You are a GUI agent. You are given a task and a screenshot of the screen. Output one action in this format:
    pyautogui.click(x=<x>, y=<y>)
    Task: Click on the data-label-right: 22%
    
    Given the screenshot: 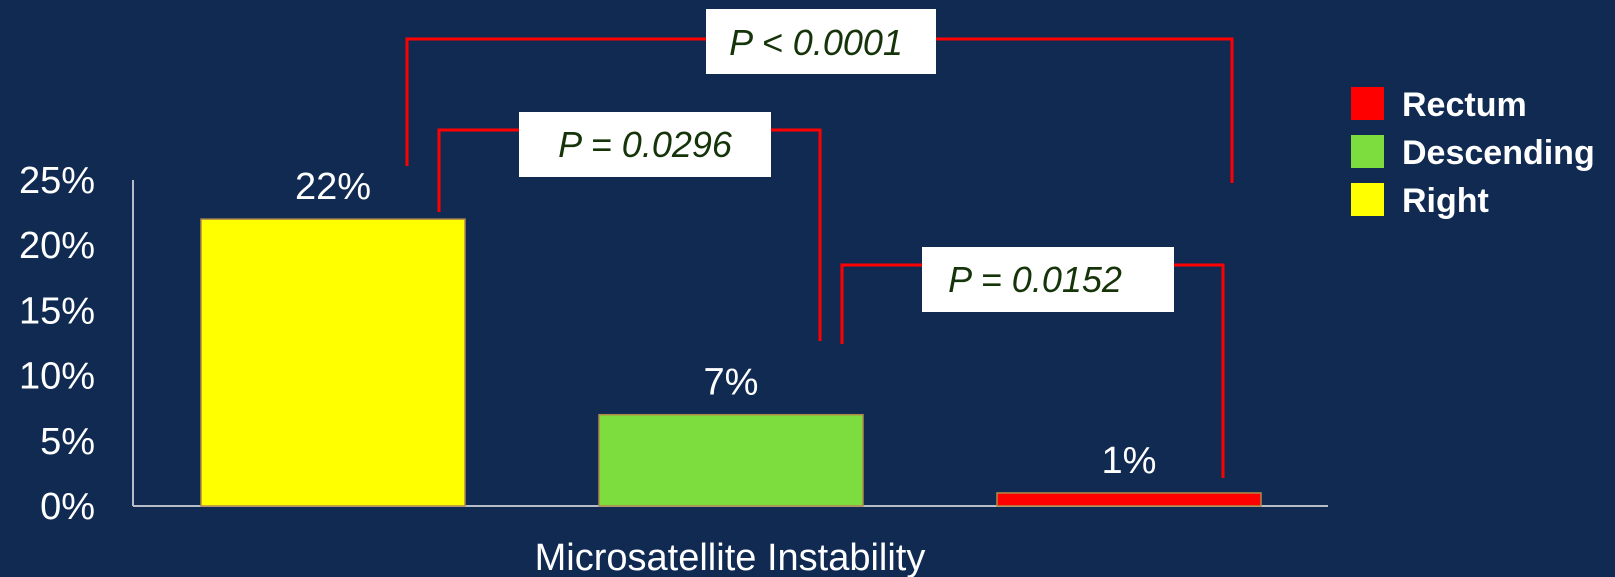 What is the action you would take?
    pyautogui.click(x=333, y=187)
    